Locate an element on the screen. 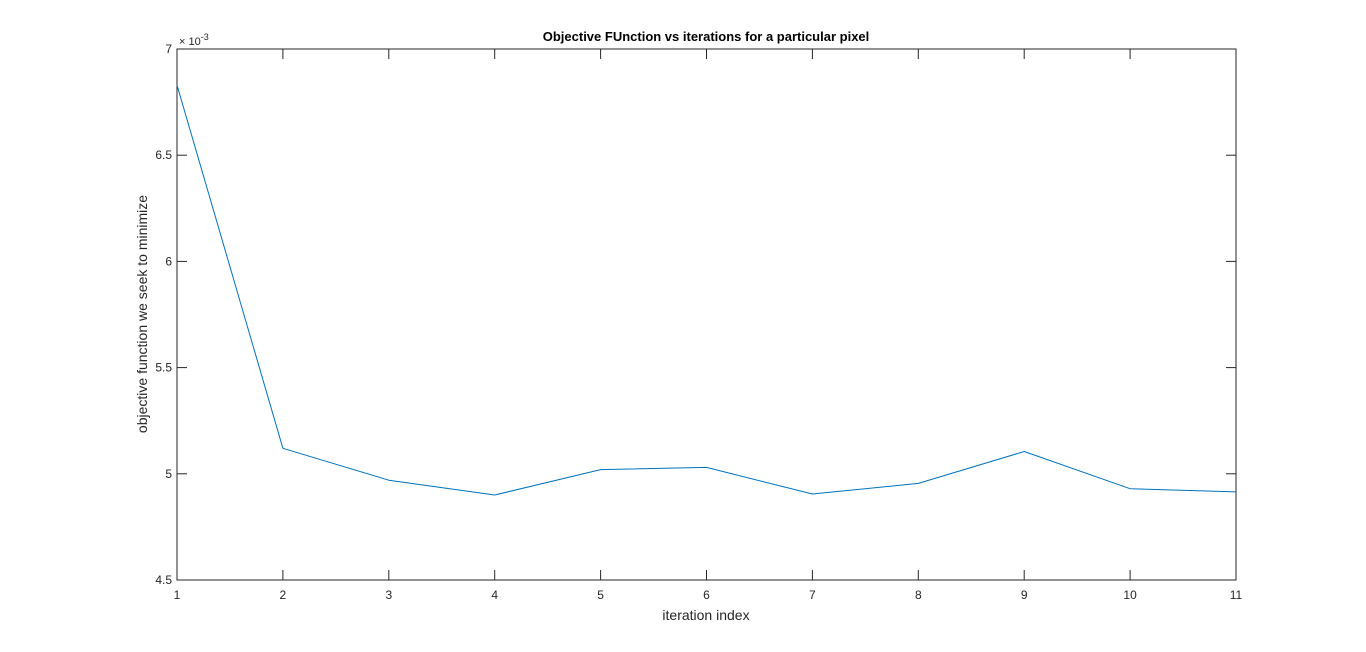 Image resolution: width=1366 pixels, height=652 pixels. x-tick-label: 9 is located at coordinates (1024, 595).